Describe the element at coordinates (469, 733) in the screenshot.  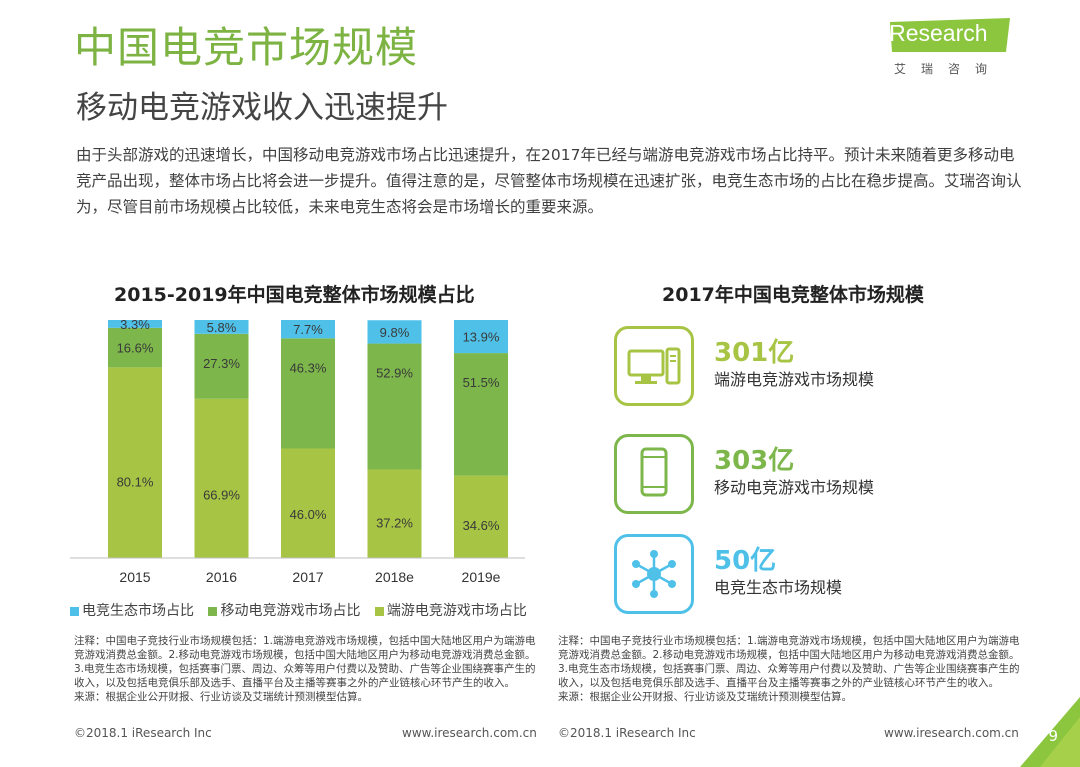
I see `footer-website-left: www.iresearch.com.cn` at that location.